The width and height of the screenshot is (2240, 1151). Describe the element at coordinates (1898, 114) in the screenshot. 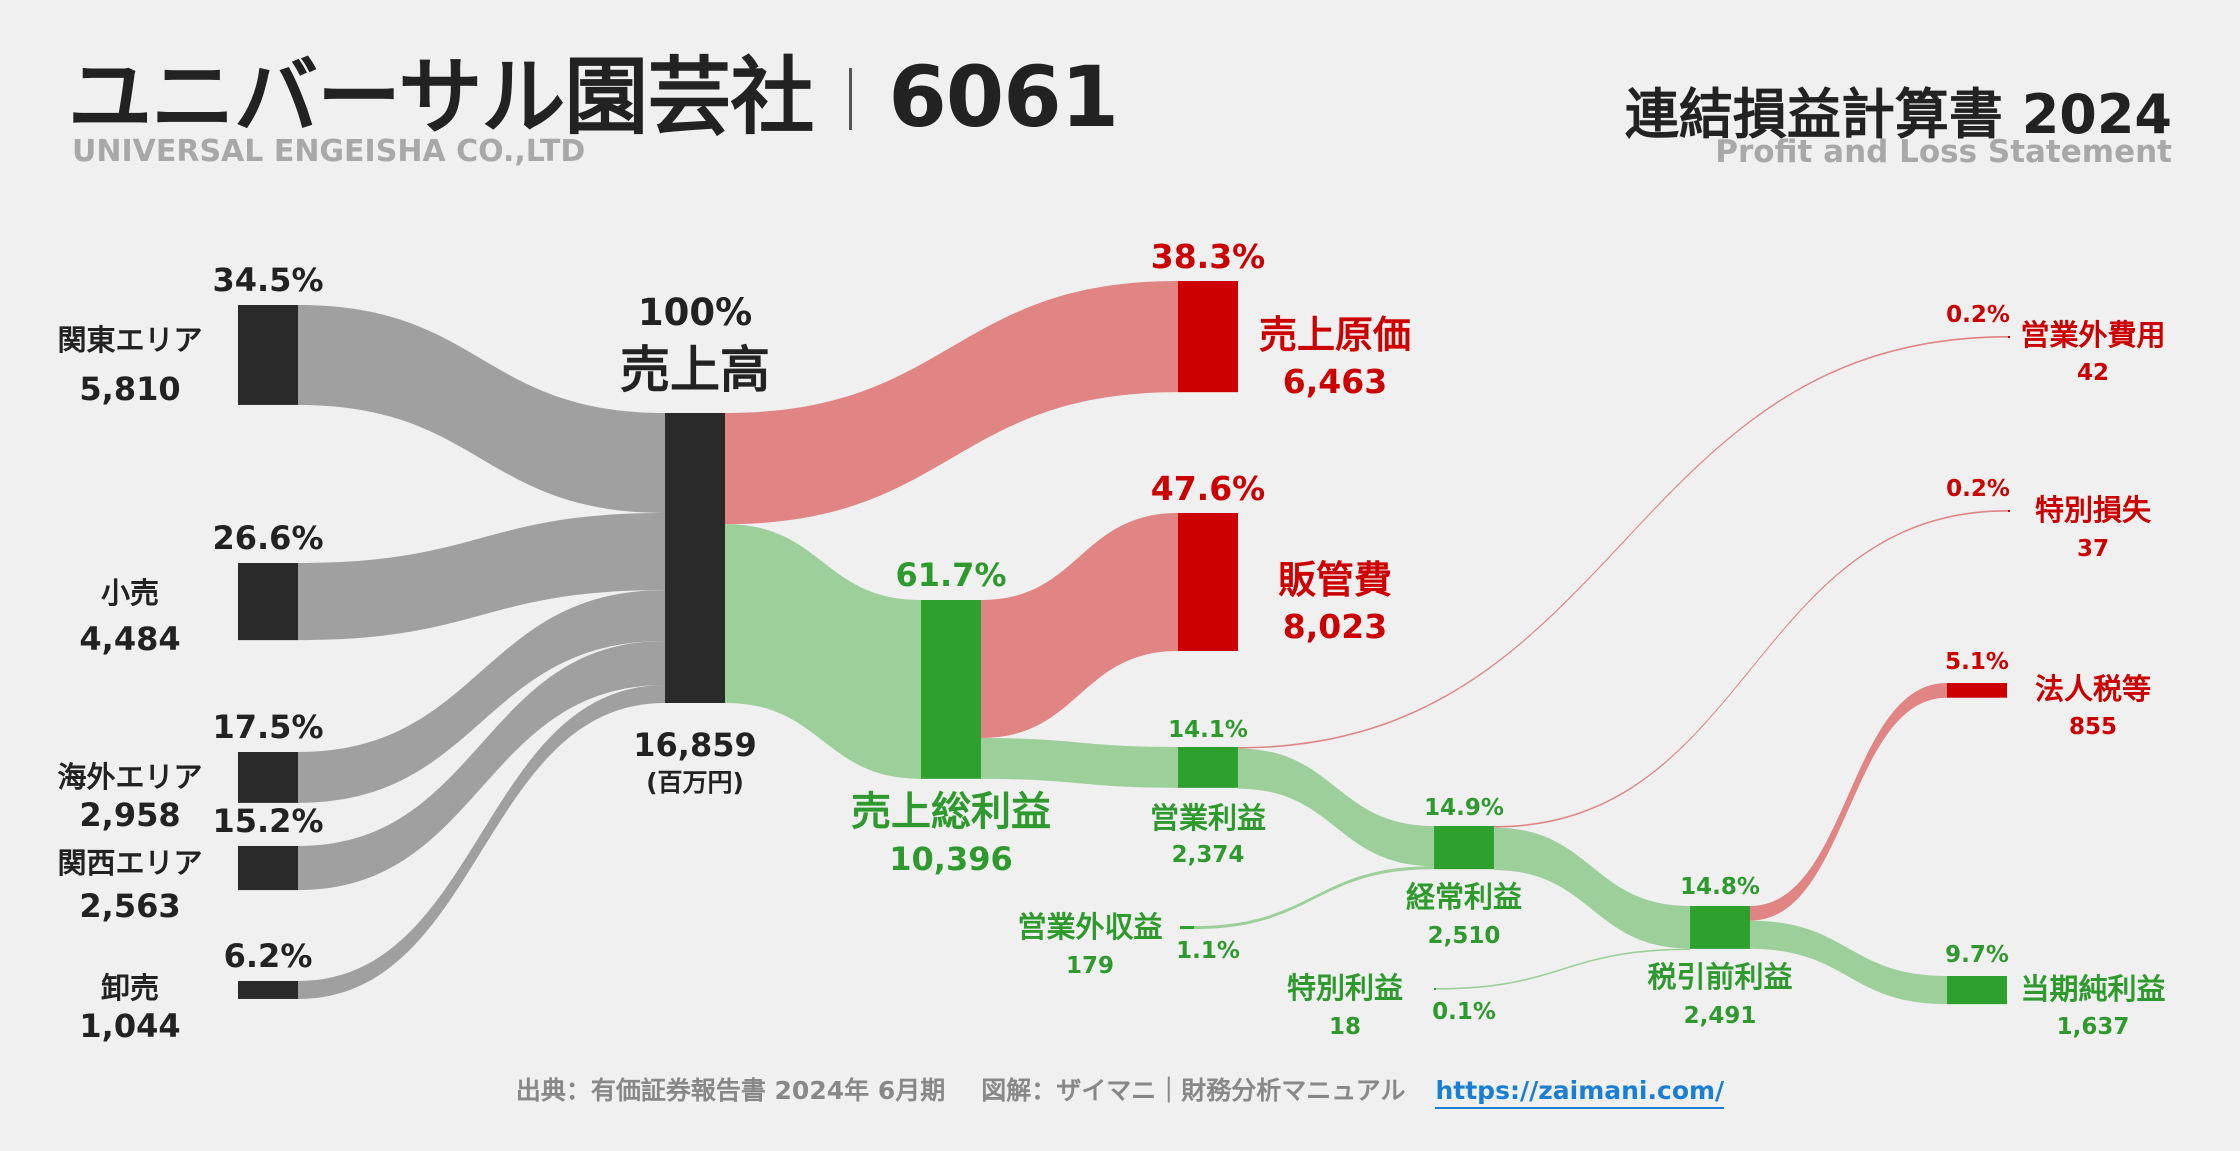

I see `statement-title: 連結損益計算書 2024` at that location.